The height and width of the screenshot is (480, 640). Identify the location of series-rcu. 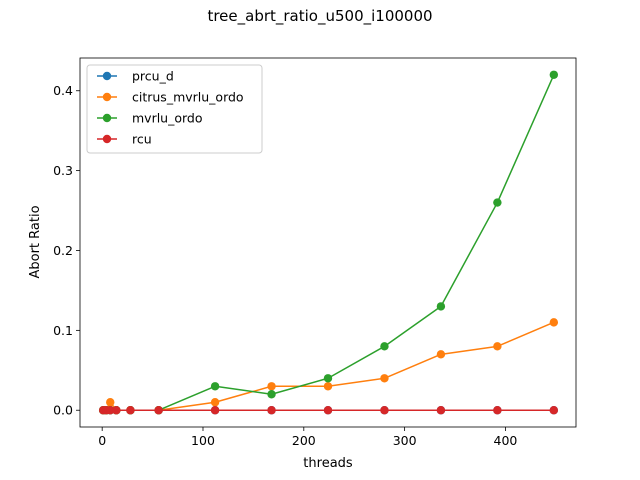
(328, 410).